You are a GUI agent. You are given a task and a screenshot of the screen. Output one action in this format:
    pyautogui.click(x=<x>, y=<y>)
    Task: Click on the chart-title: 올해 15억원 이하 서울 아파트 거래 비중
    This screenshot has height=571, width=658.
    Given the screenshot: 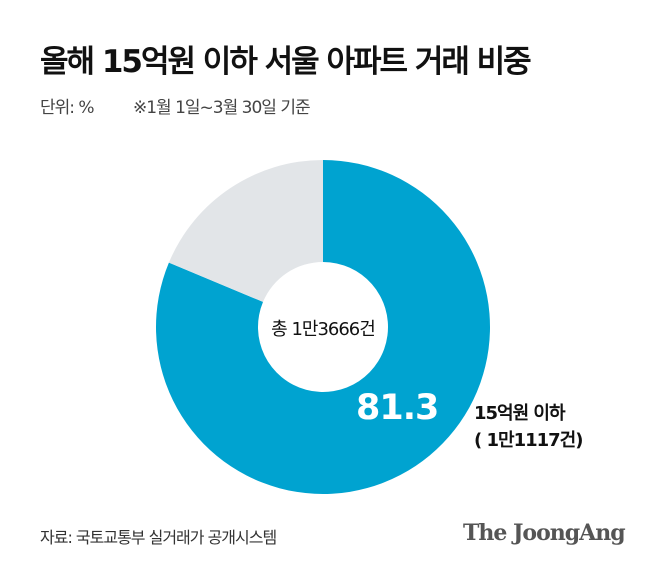 What is the action you would take?
    pyautogui.click(x=286, y=62)
    